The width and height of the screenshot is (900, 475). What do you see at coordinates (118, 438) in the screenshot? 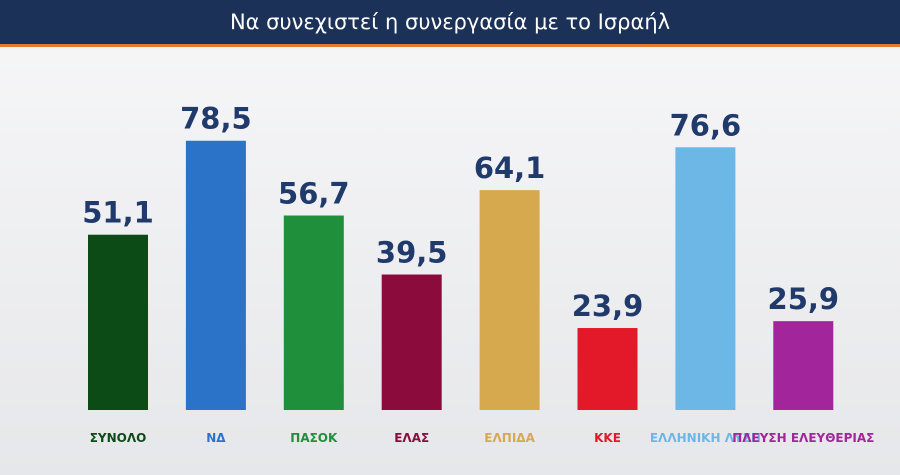
I see `category-label: ΣΥΝΟΛΟ` at bounding box center [118, 438].